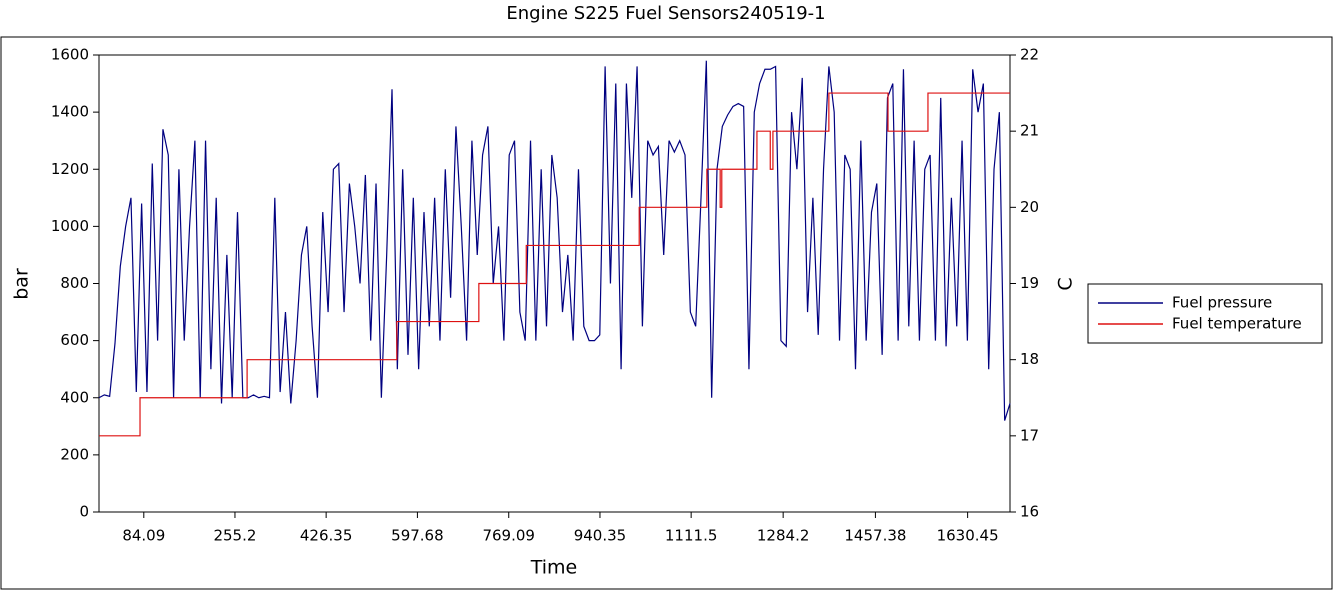 This screenshot has width=1333, height=595. What do you see at coordinates (783, 536) in the screenshot?
I see `x-tick-label: 1284.2` at bounding box center [783, 536].